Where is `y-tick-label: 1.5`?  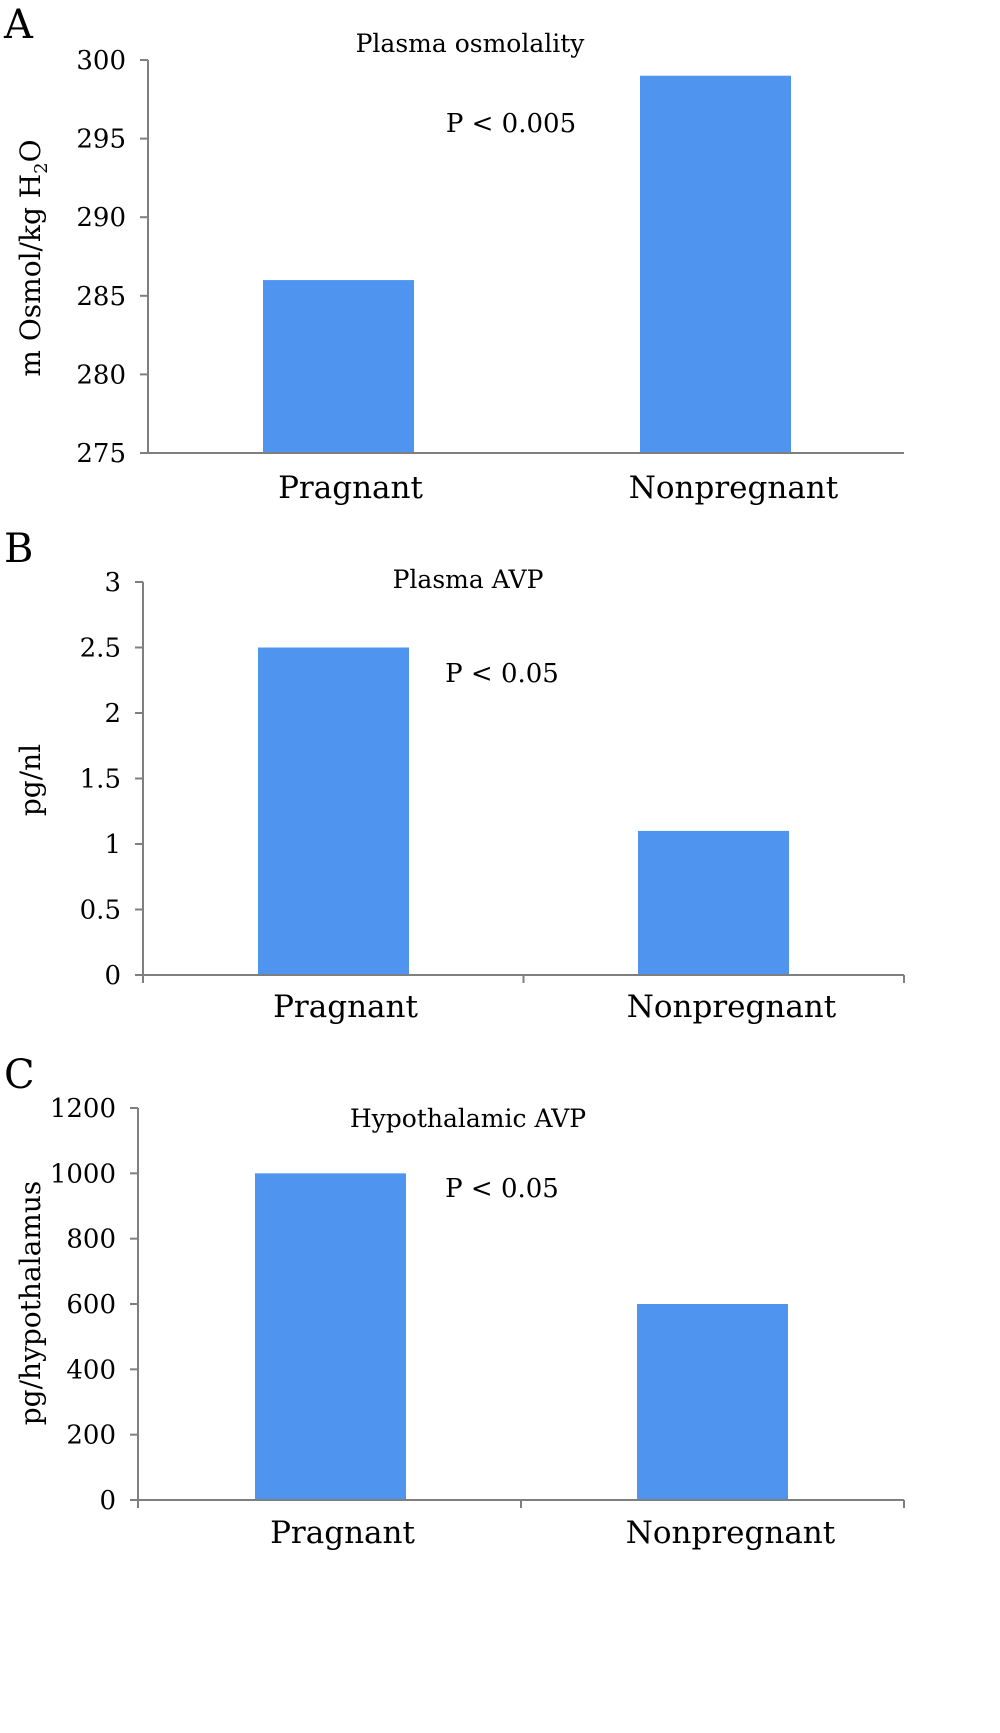 y-tick-label: 1.5 is located at coordinates (100, 780).